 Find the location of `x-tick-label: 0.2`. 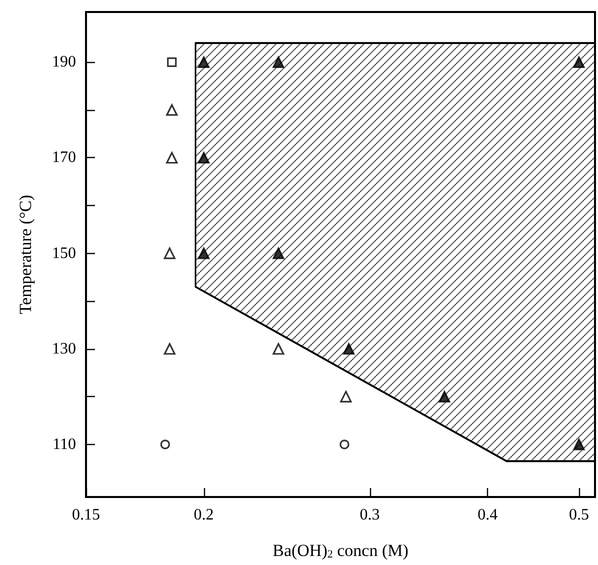

x-tick-label: 0.2 is located at coordinates (204, 515).